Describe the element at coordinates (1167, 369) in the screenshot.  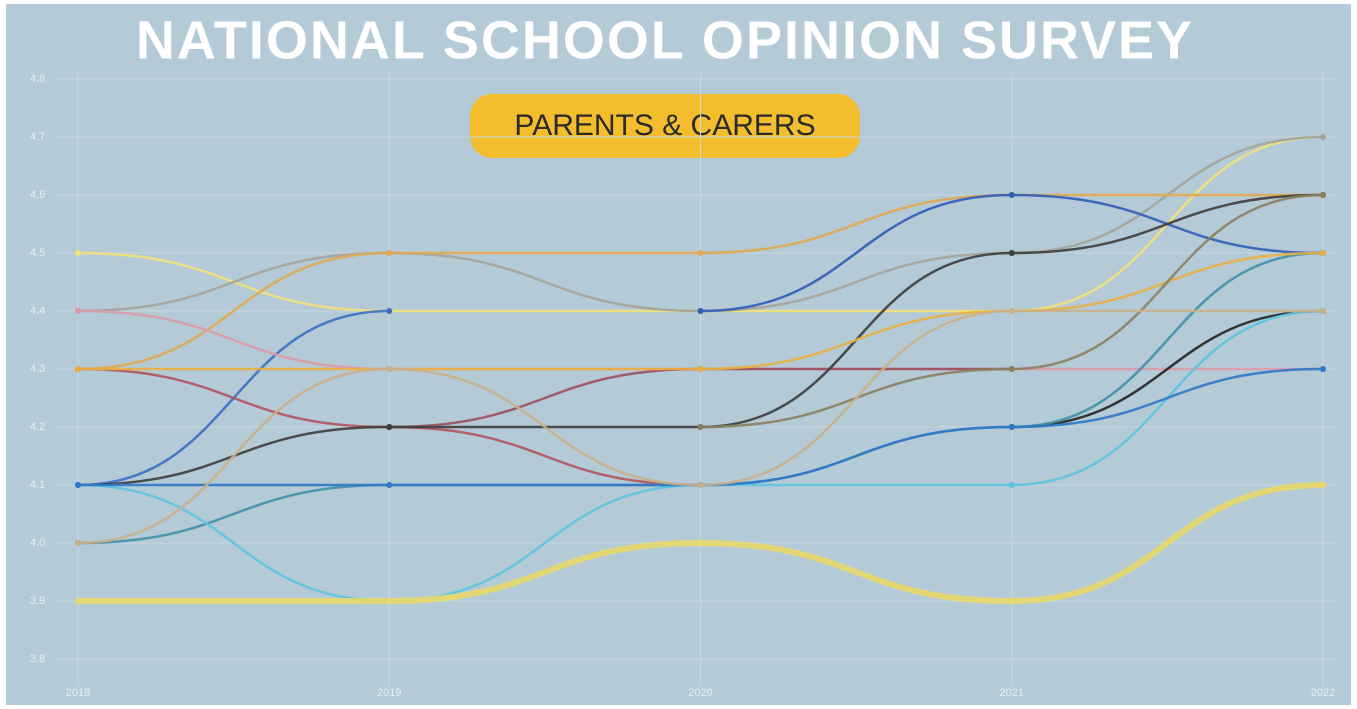
I see `series-line` at that location.